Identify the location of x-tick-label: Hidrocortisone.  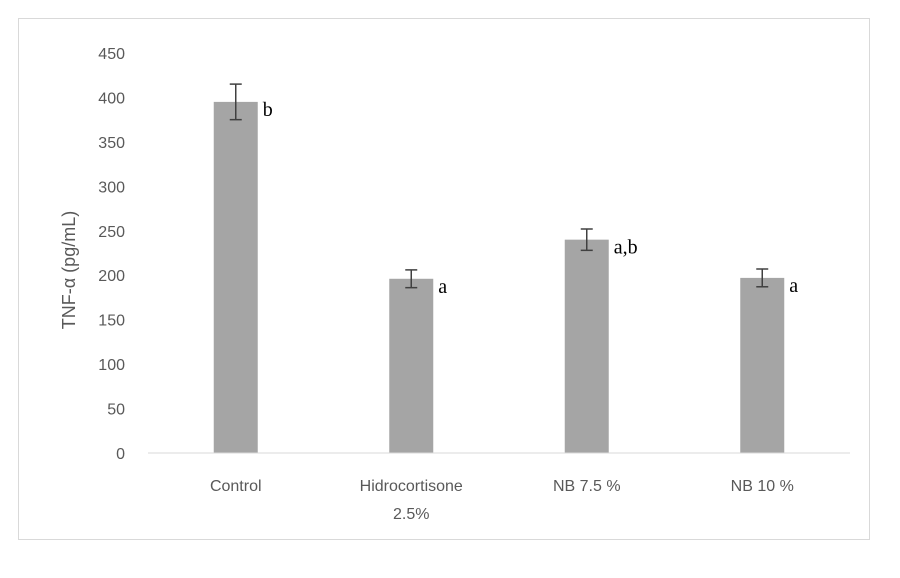
(411, 486).